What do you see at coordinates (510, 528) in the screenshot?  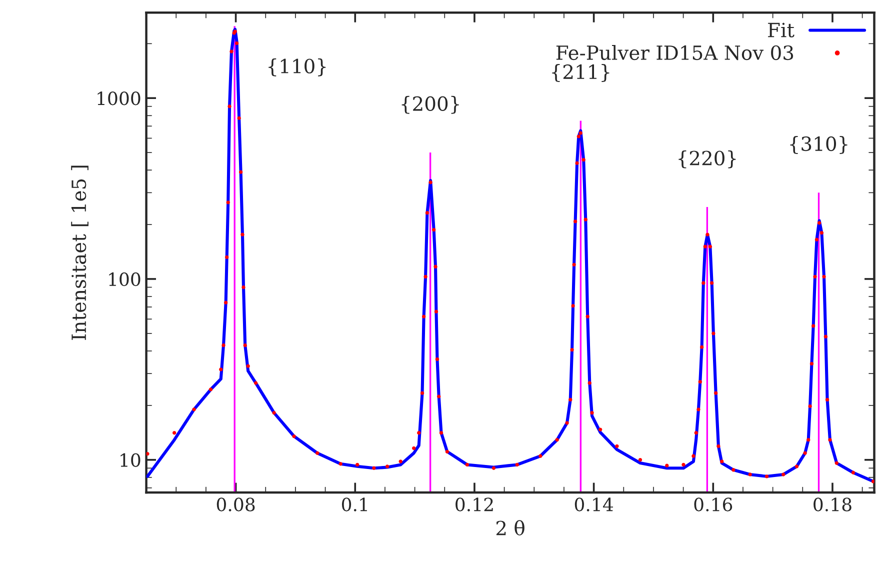 I see `x-axis-title: 2 θ` at bounding box center [510, 528].